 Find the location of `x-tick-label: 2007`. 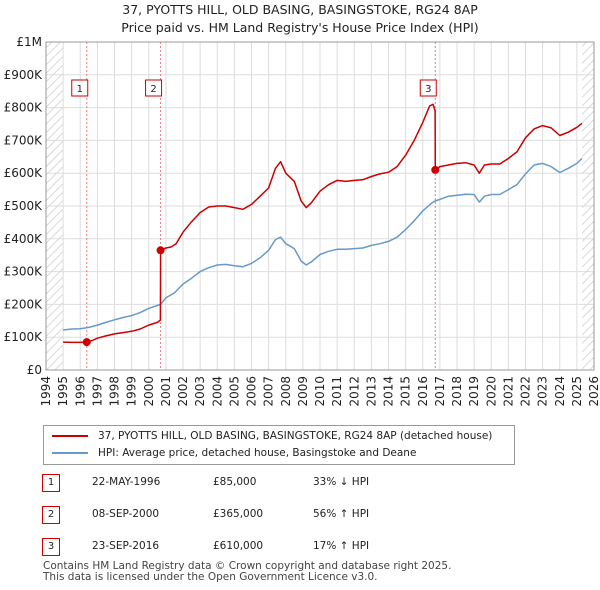

x-tick-label: 2007 is located at coordinates (269, 391).